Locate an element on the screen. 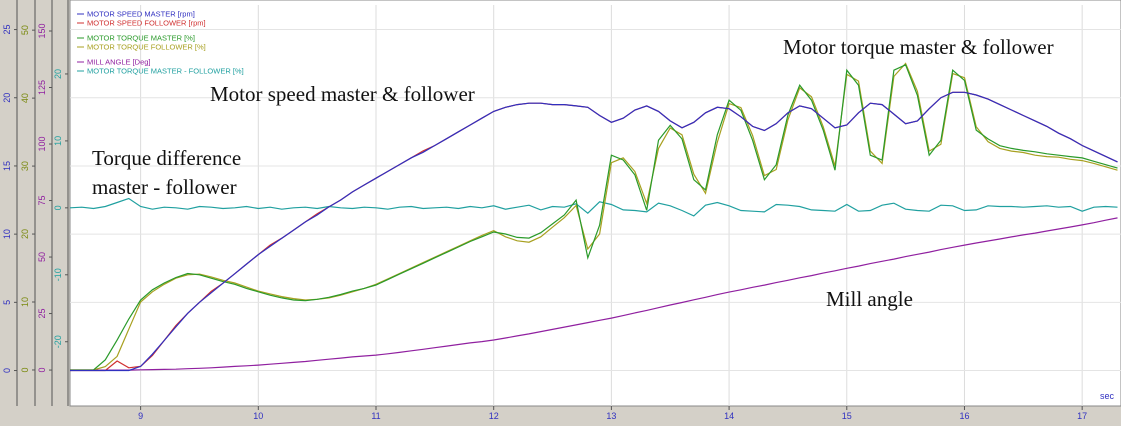  series-line is located at coordinates (593, 207).